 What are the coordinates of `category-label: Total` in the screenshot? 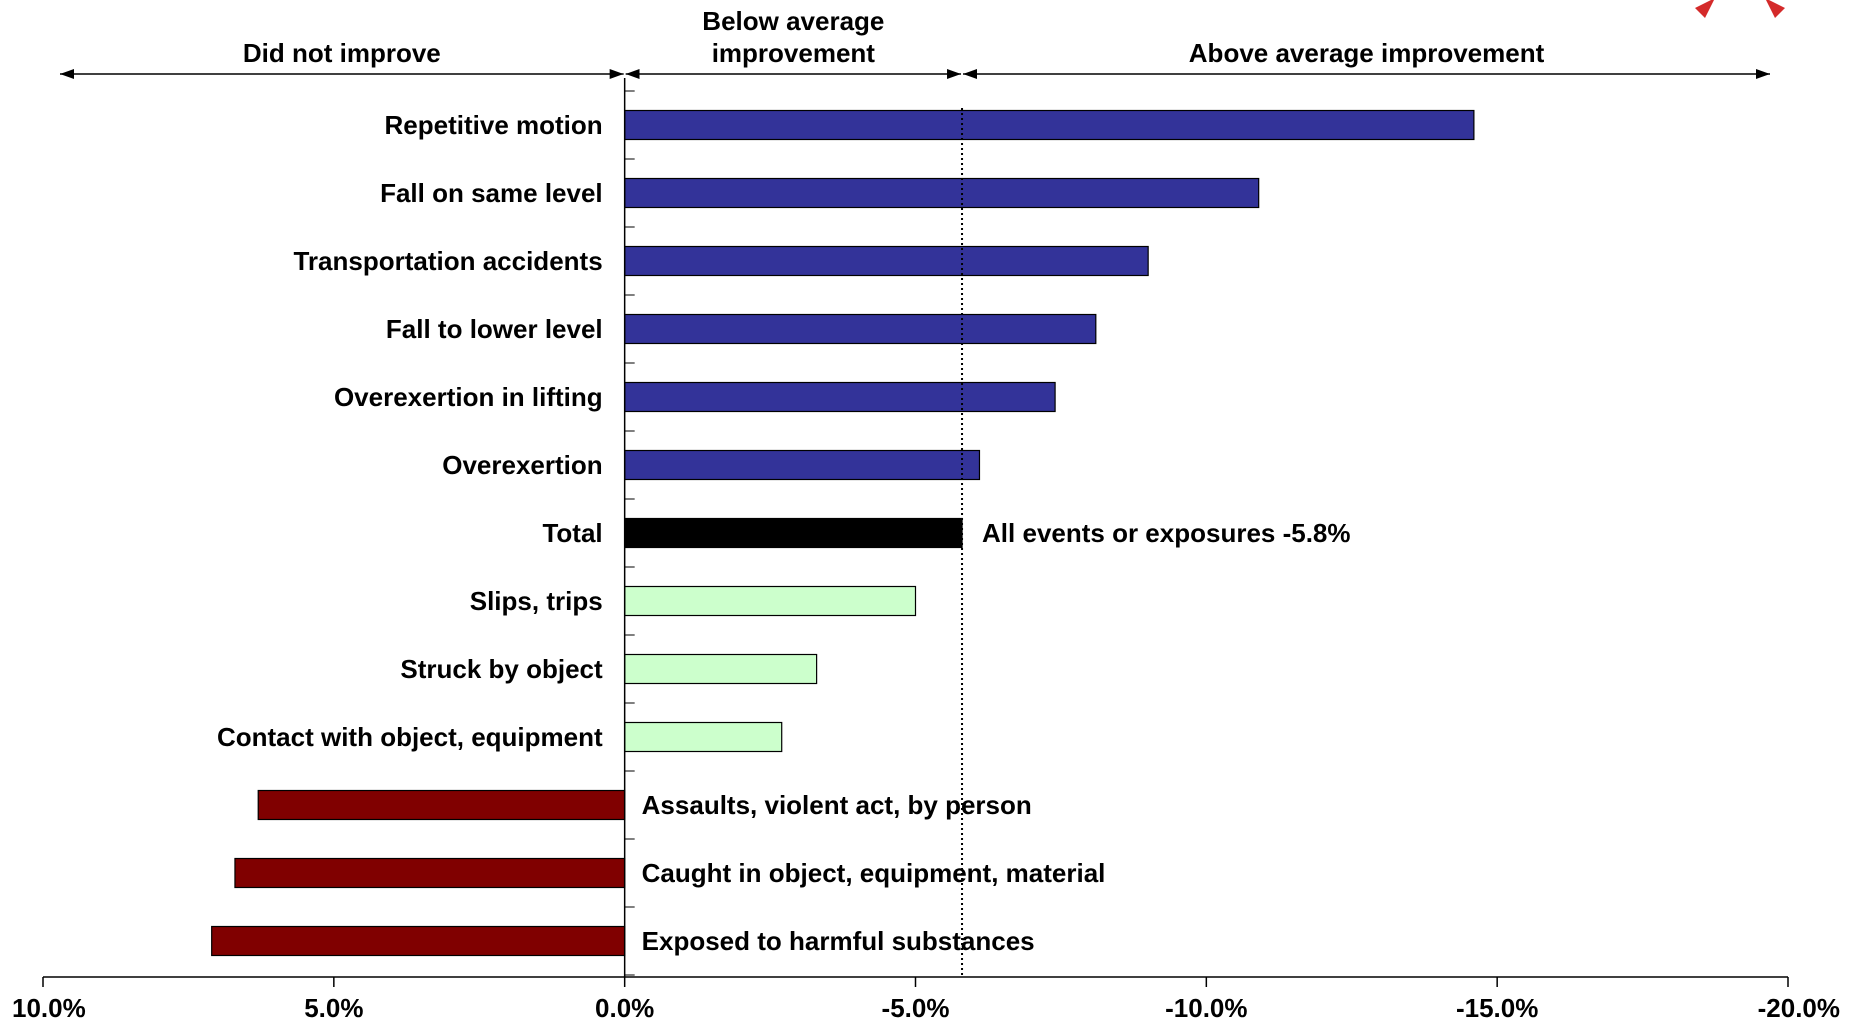 It's located at (572, 533).